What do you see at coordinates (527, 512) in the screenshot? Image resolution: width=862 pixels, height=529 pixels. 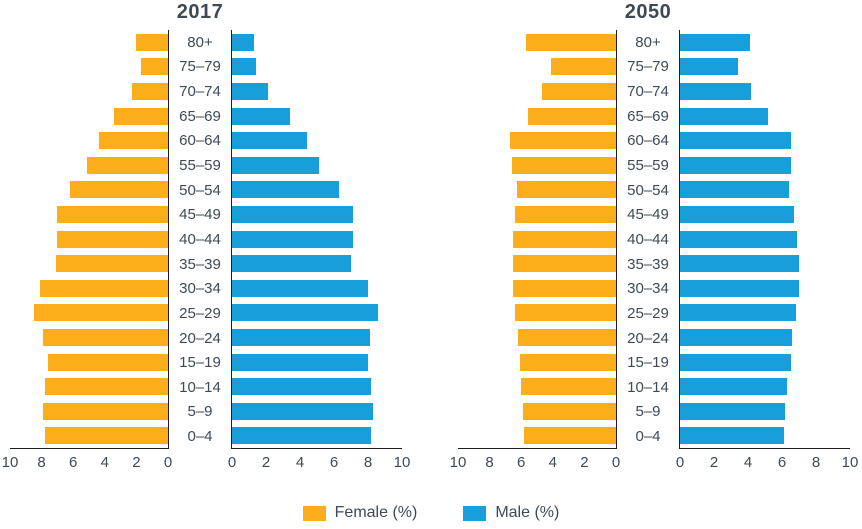 I see `legend-label-male: Male (%)` at bounding box center [527, 512].